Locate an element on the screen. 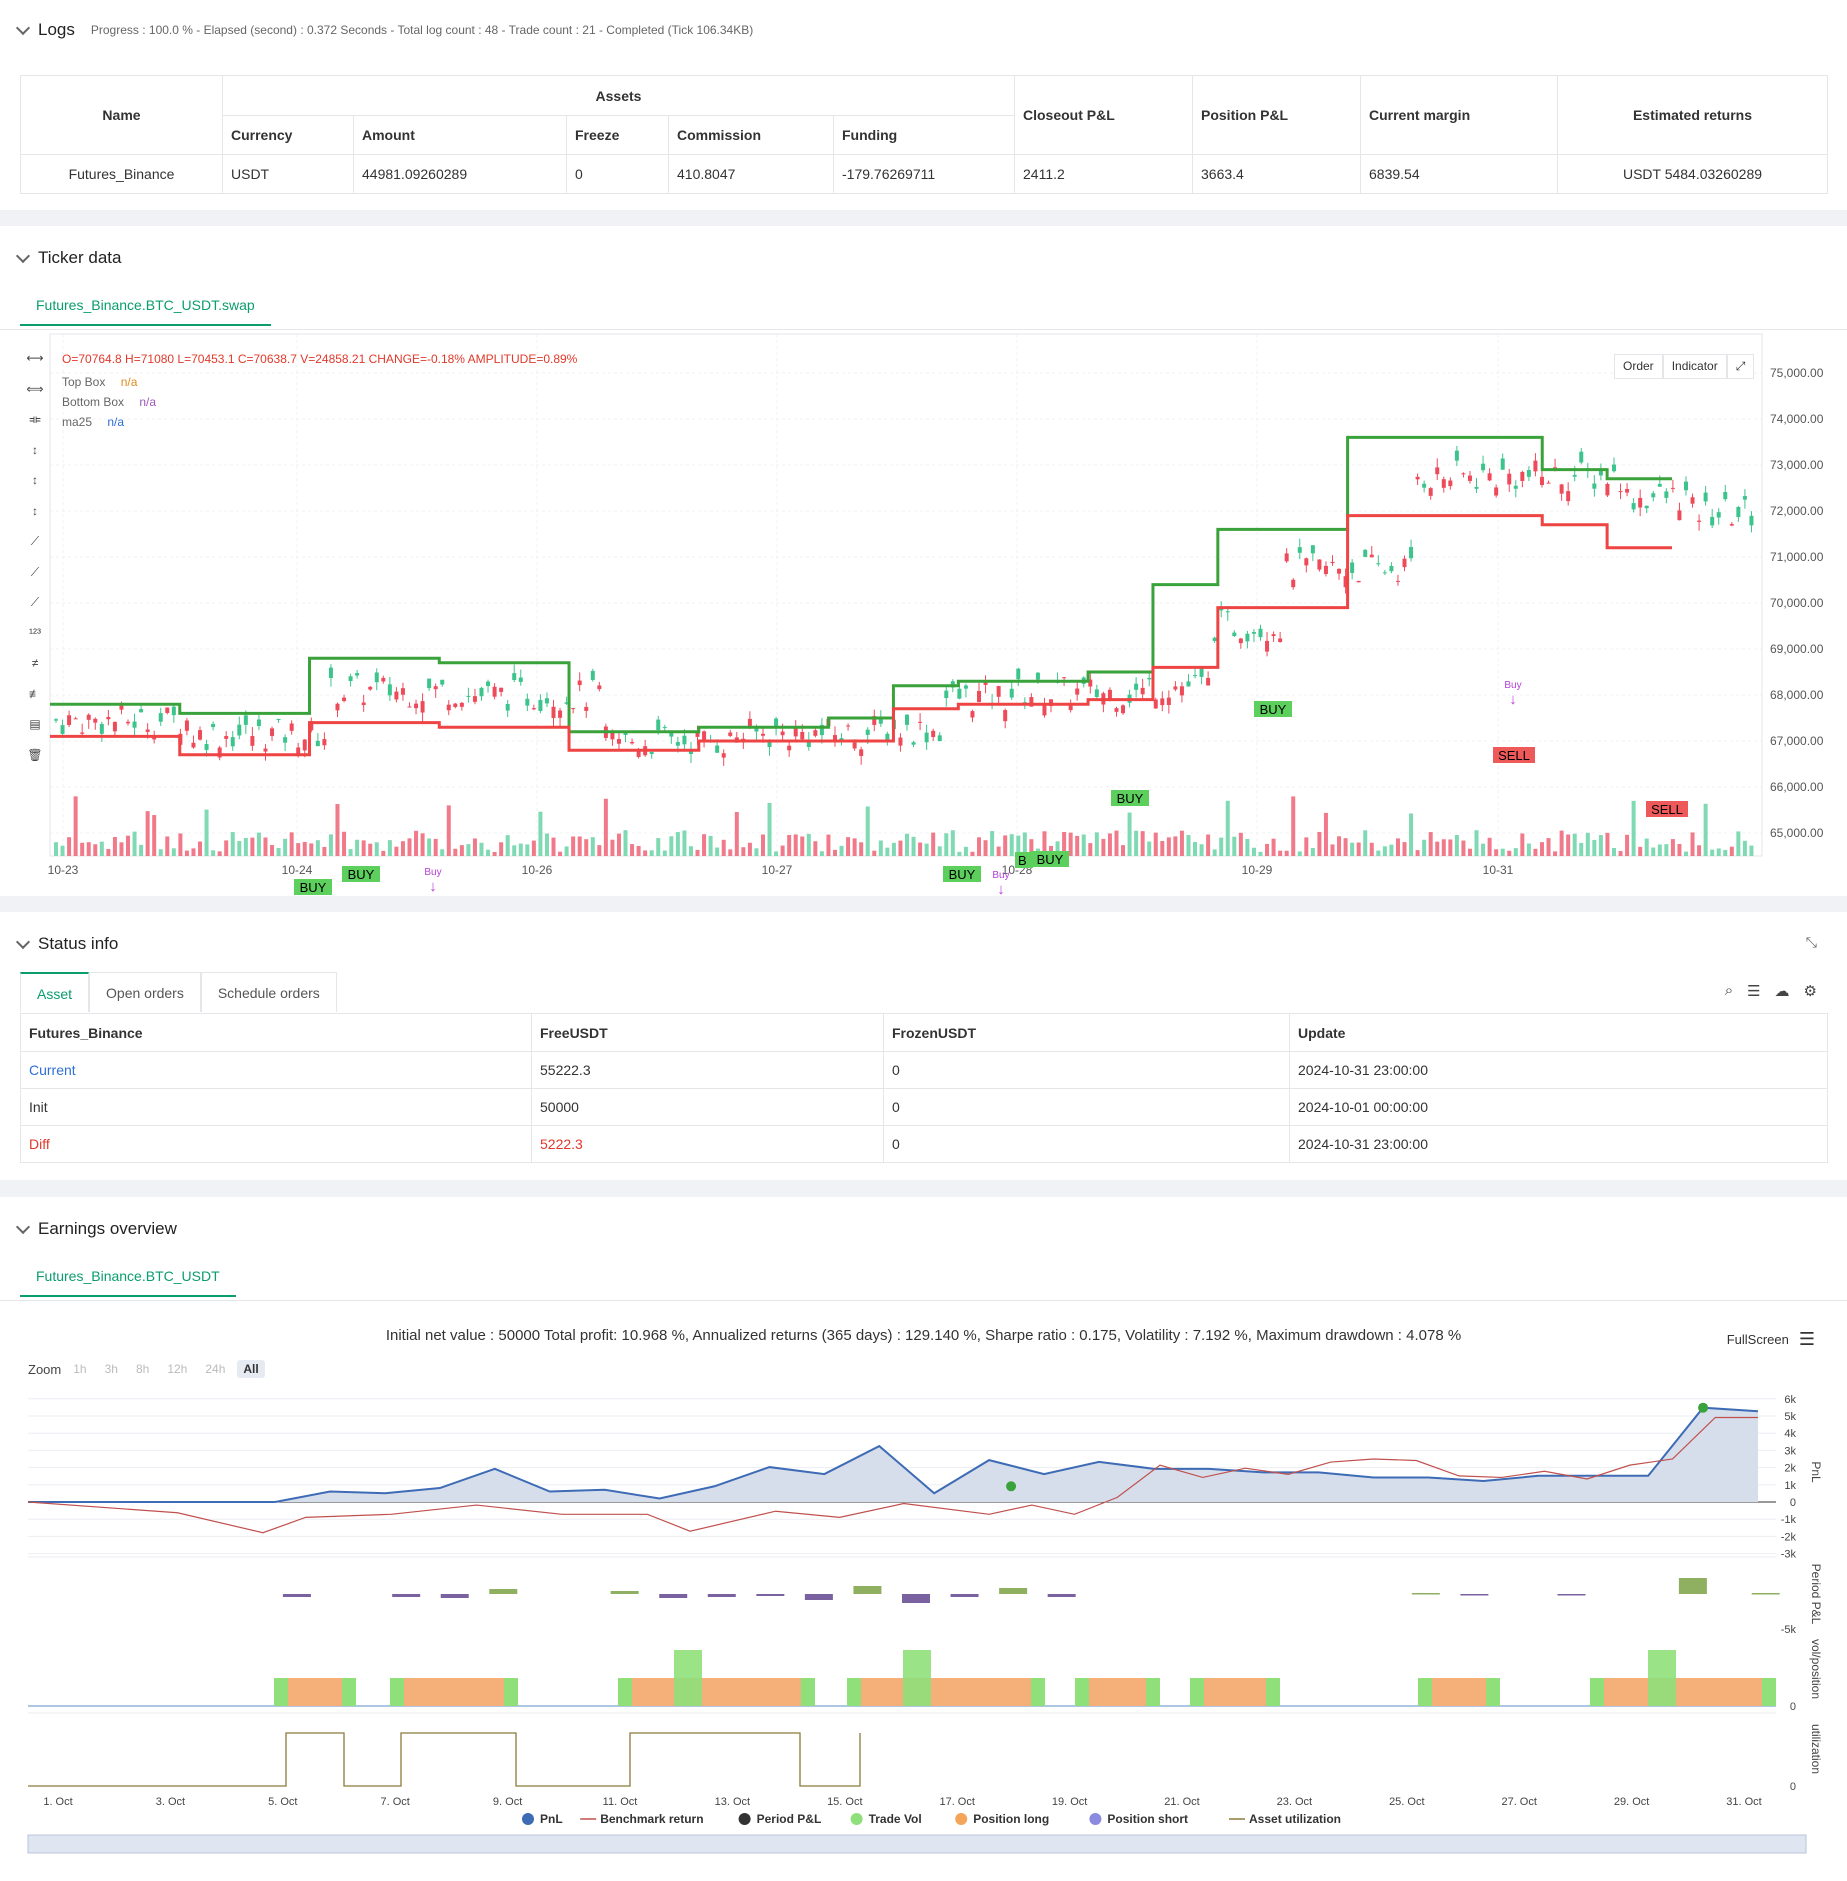 This screenshot has height=1881, width=1847. legend-item: Position long is located at coordinates (1002, 1819).